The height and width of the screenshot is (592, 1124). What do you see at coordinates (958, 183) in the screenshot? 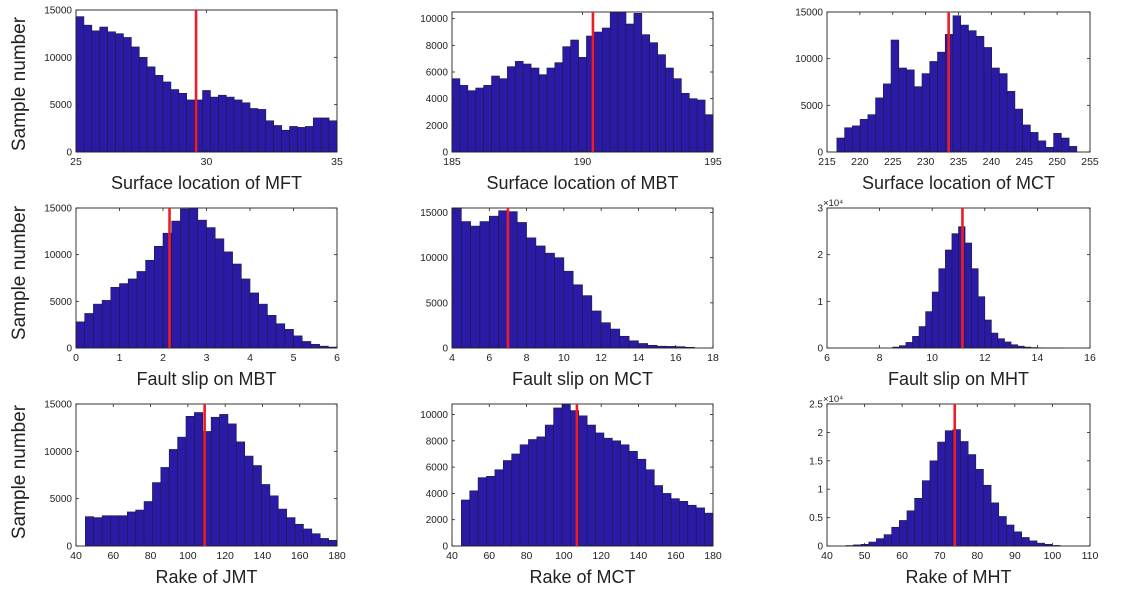
I see `x-axis-label: Surface location of MCT` at bounding box center [958, 183].